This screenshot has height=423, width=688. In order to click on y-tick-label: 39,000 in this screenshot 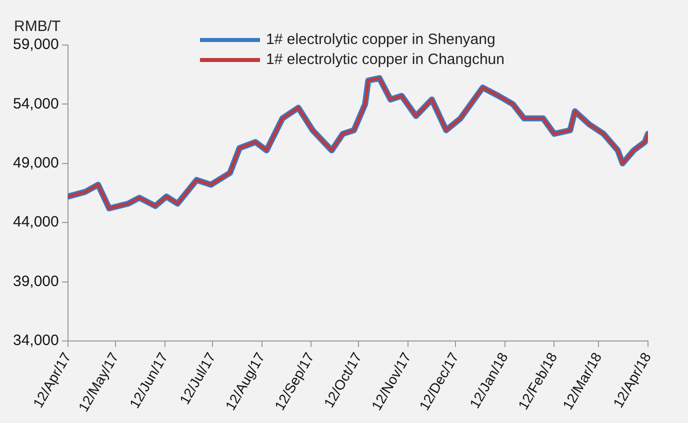, I will do `click(35, 281)`.